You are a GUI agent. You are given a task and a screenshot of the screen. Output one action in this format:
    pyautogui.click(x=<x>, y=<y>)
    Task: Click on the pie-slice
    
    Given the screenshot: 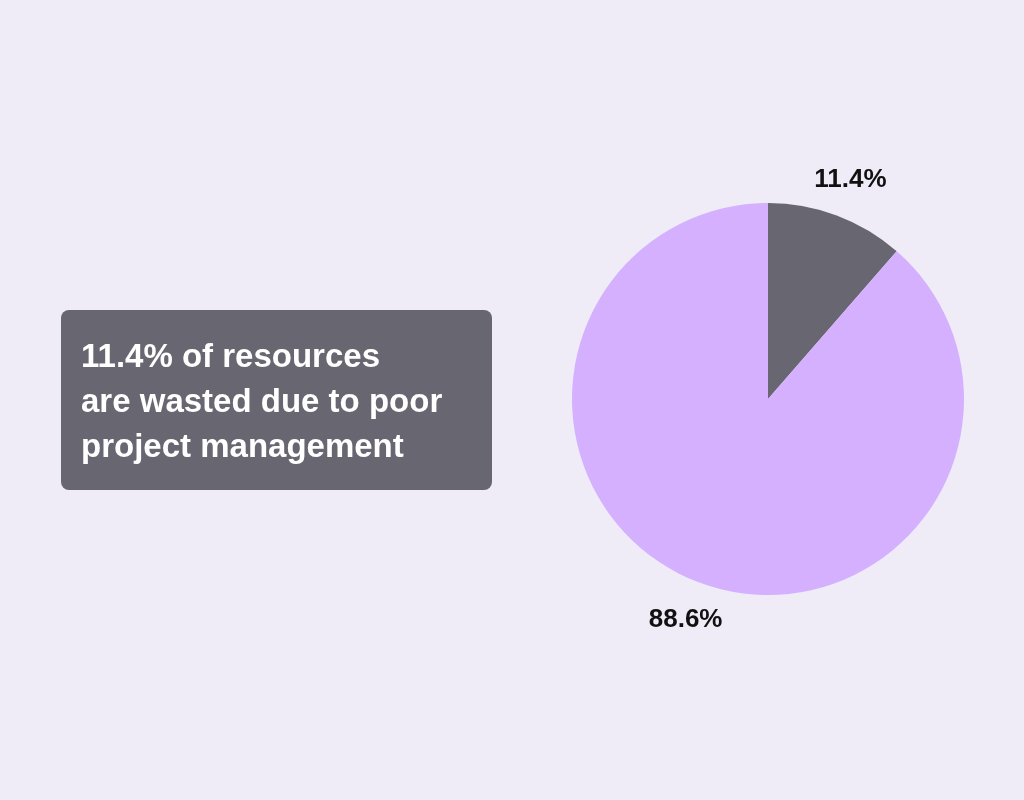 What is the action you would take?
    pyautogui.click(x=832, y=301)
    